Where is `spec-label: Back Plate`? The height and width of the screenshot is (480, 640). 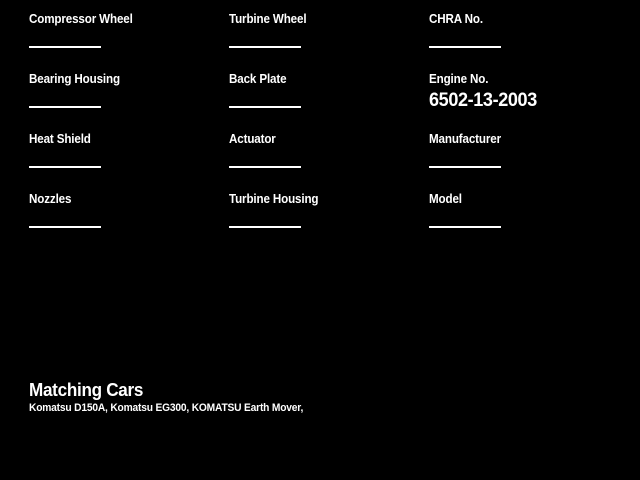 spec-label: Back Plate is located at coordinates (258, 79).